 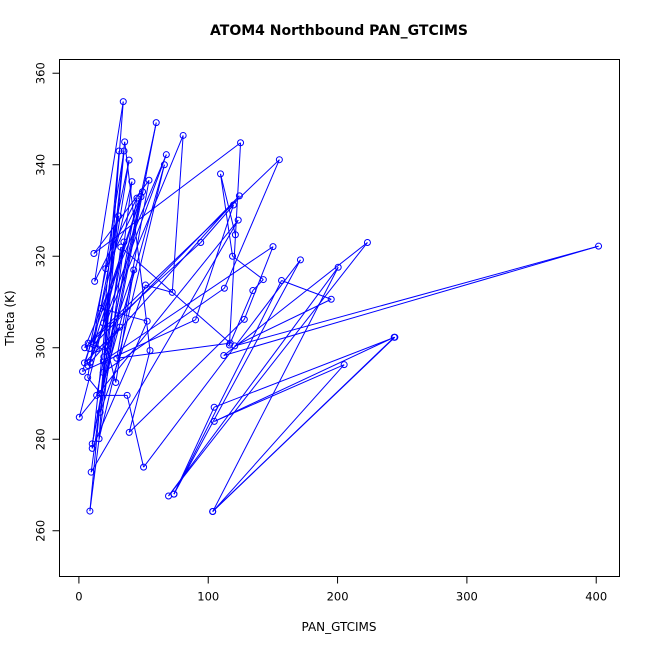 I want to click on y-tick-label: 360, so click(x=41, y=73).